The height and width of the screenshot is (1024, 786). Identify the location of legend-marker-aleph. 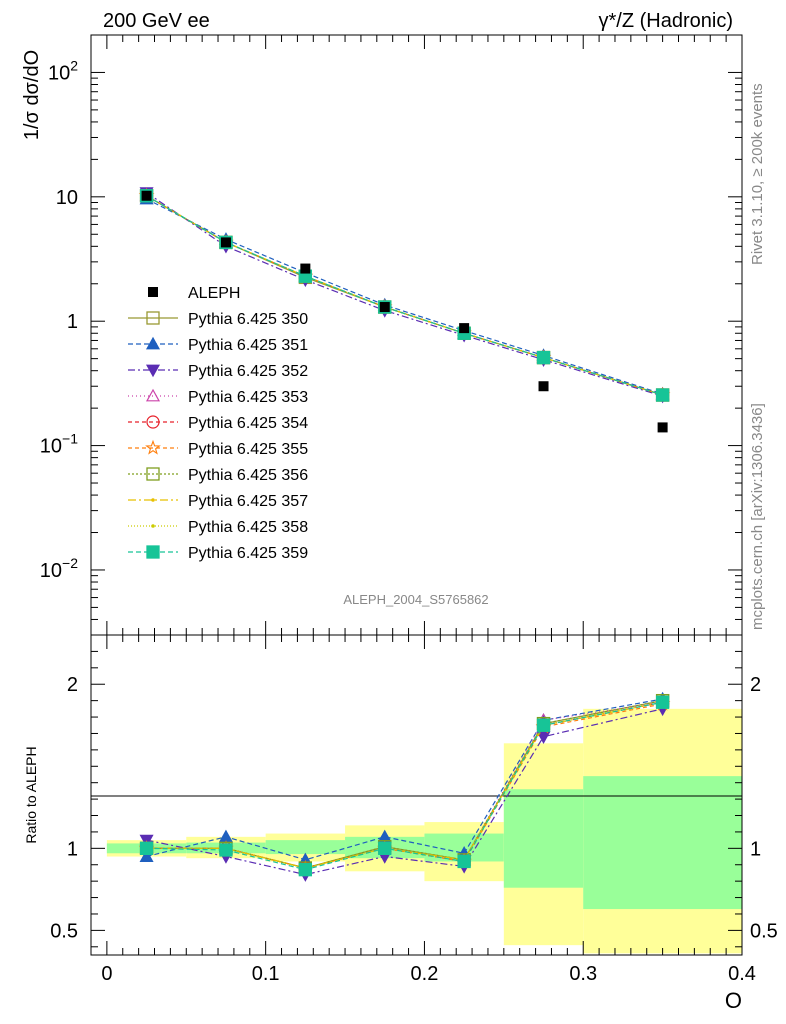
(153, 292).